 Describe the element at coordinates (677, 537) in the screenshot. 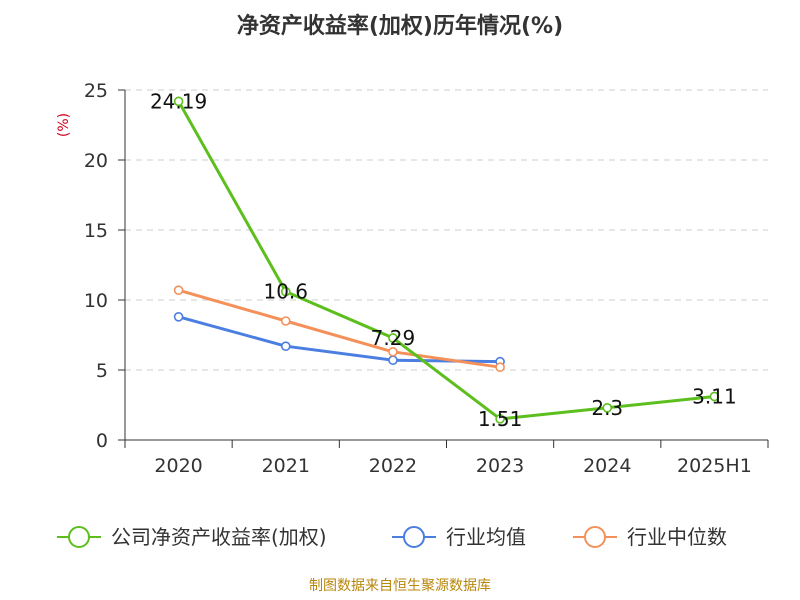

I see `legend-label: 行业中位数` at that location.